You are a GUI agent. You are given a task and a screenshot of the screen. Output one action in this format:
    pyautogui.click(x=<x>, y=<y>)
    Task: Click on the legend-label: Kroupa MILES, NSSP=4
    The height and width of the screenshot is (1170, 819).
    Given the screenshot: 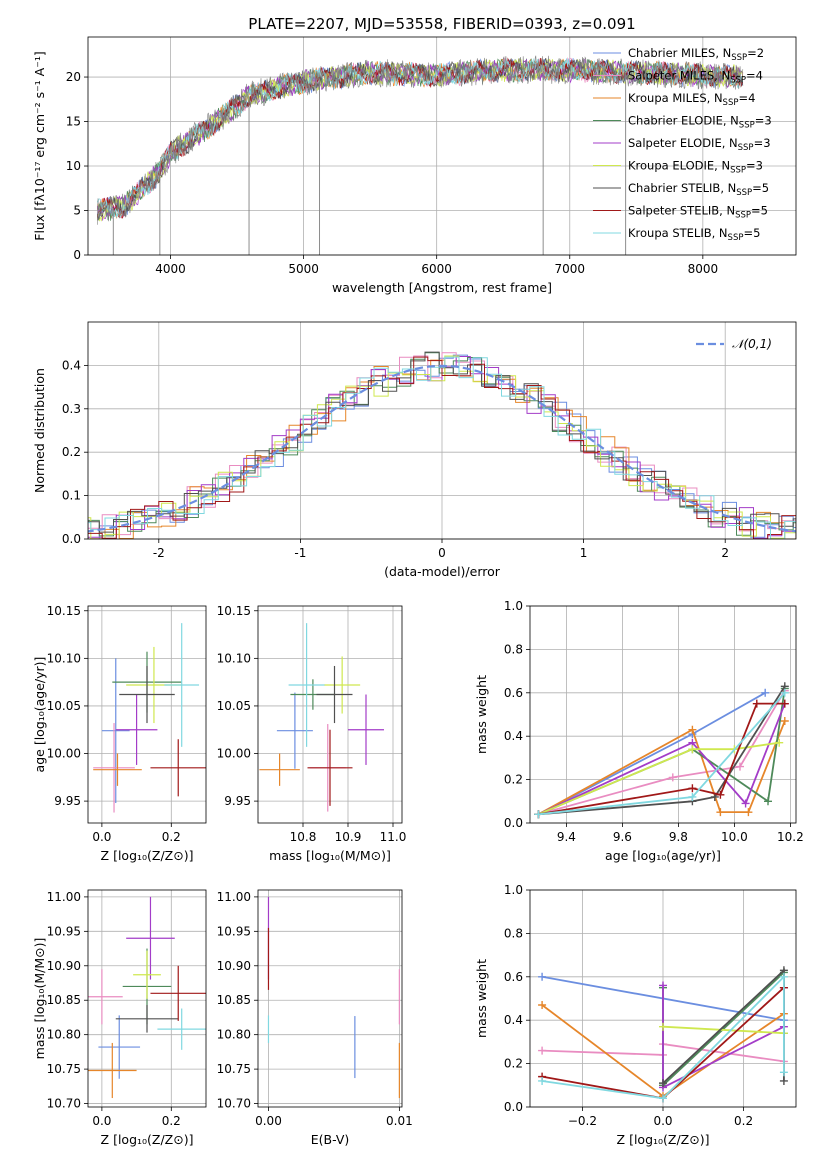 What is the action you would take?
    pyautogui.click(x=691, y=99)
    